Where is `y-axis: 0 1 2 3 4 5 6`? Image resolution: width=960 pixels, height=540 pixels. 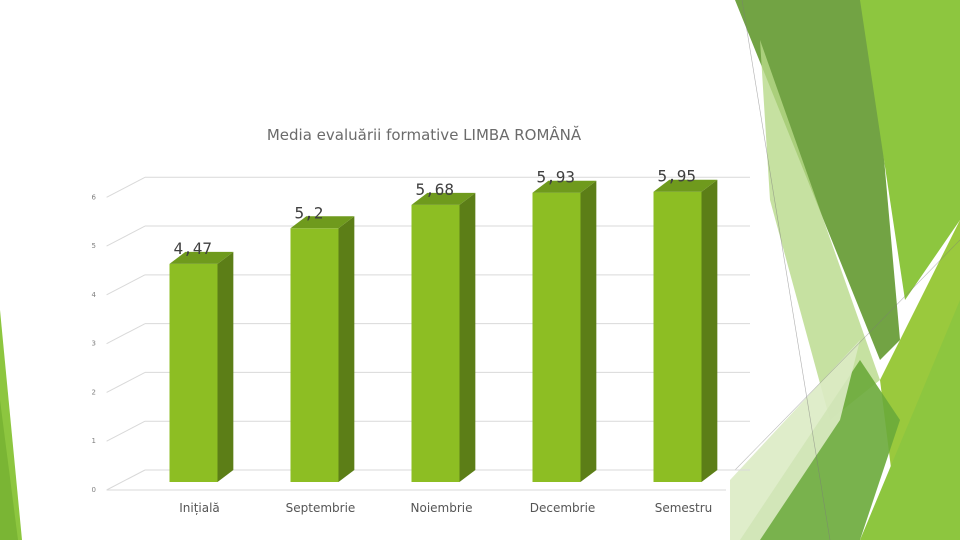 y-axis: 0 1 2 3 4 5 6 is located at coordinates (94, 343).